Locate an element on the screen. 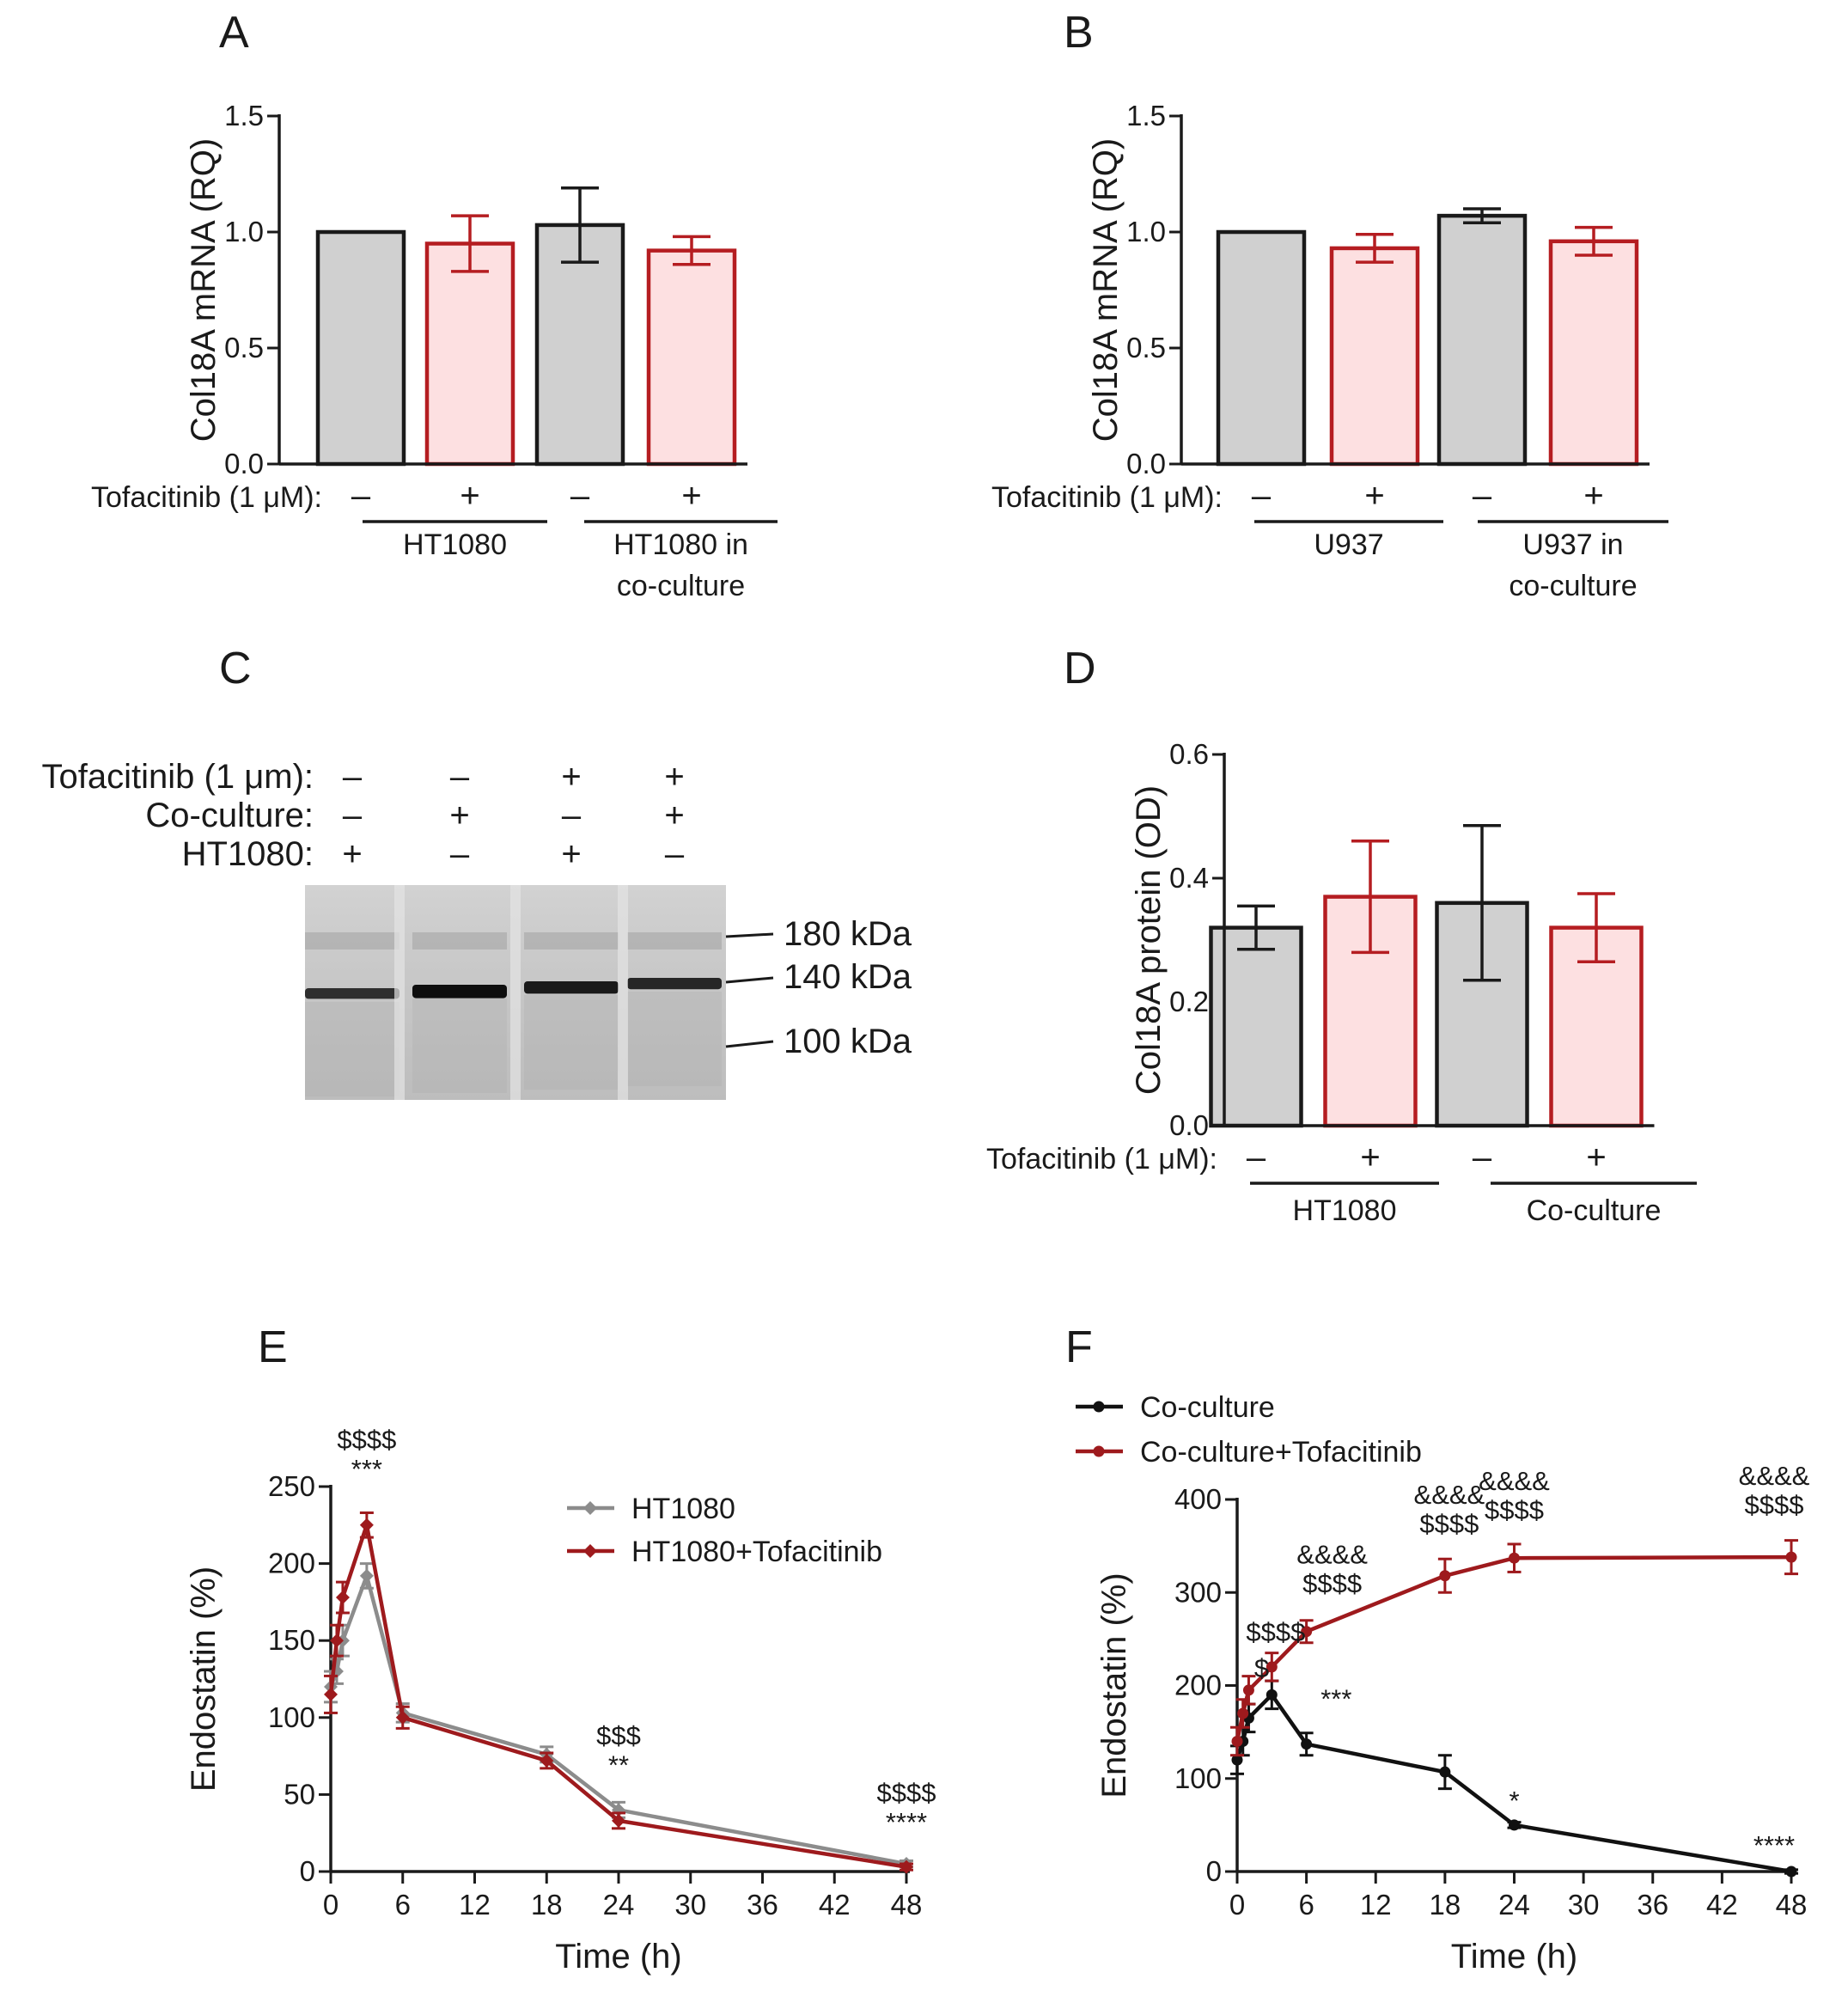 The width and height of the screenshot is (1848, 2003). panel-label-d: D is located at coordinates (1080, 669).